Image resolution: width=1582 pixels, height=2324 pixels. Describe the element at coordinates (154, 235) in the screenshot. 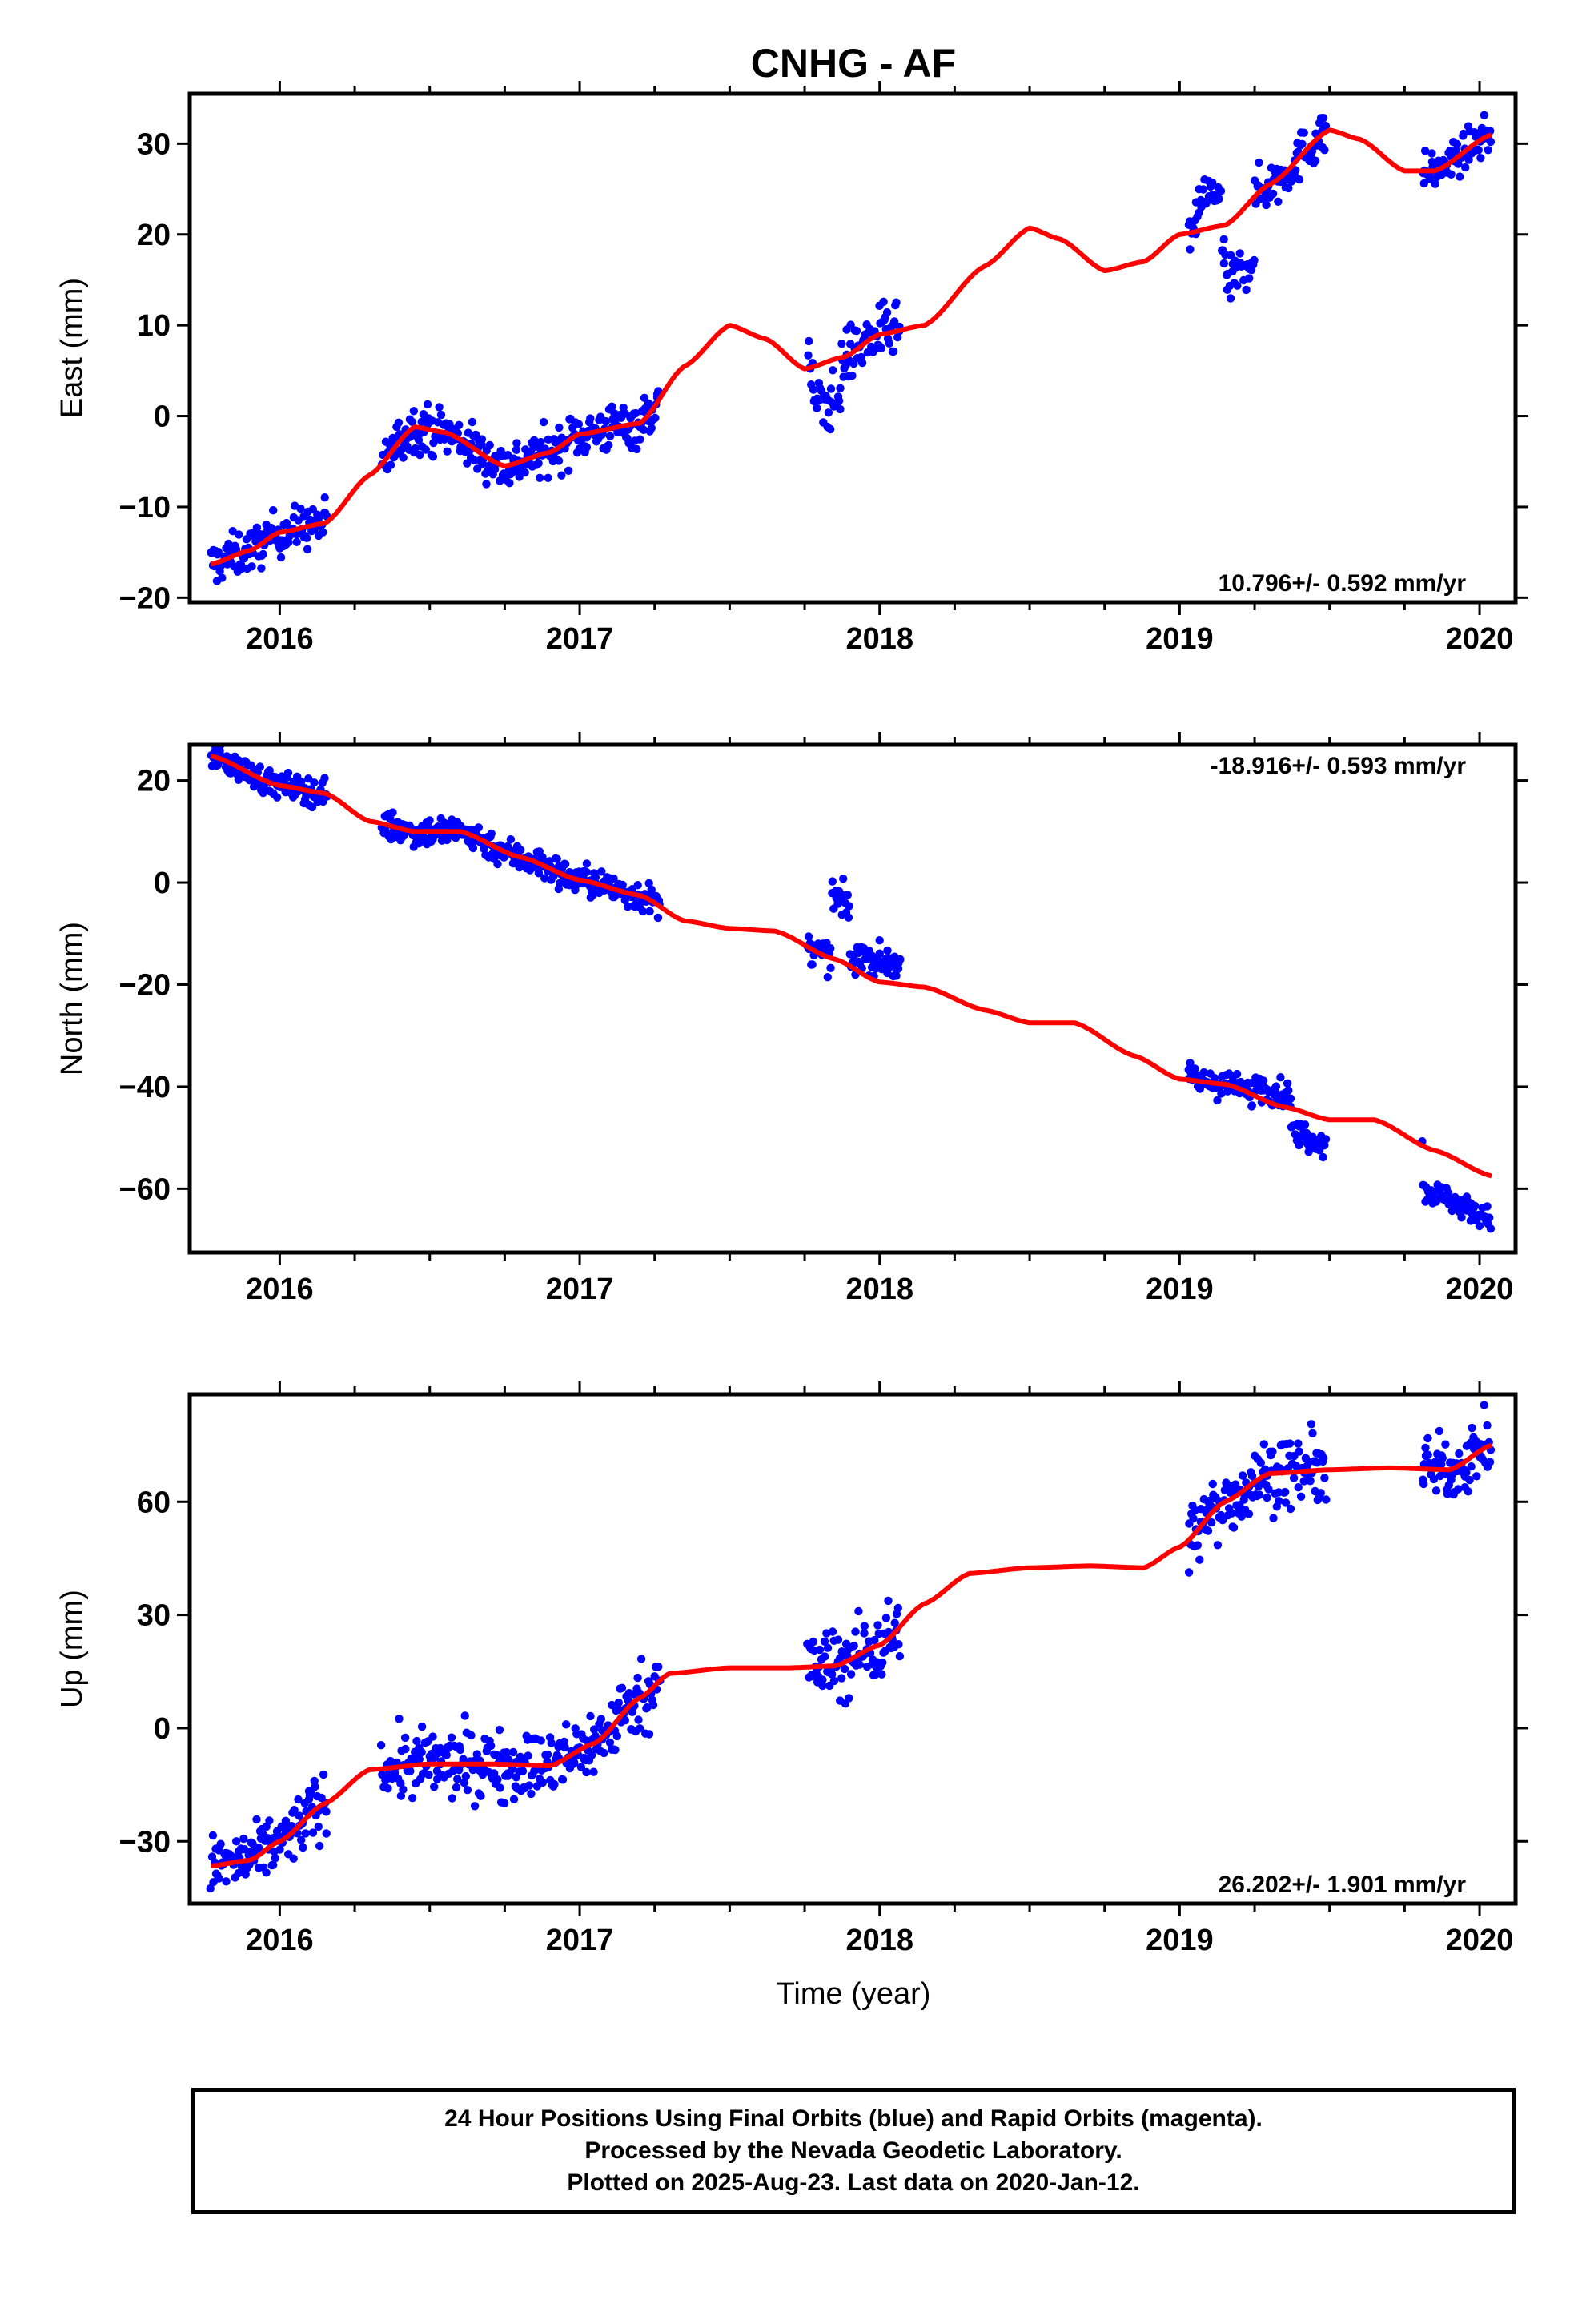

I see `y-tick-label: 20` at that location.